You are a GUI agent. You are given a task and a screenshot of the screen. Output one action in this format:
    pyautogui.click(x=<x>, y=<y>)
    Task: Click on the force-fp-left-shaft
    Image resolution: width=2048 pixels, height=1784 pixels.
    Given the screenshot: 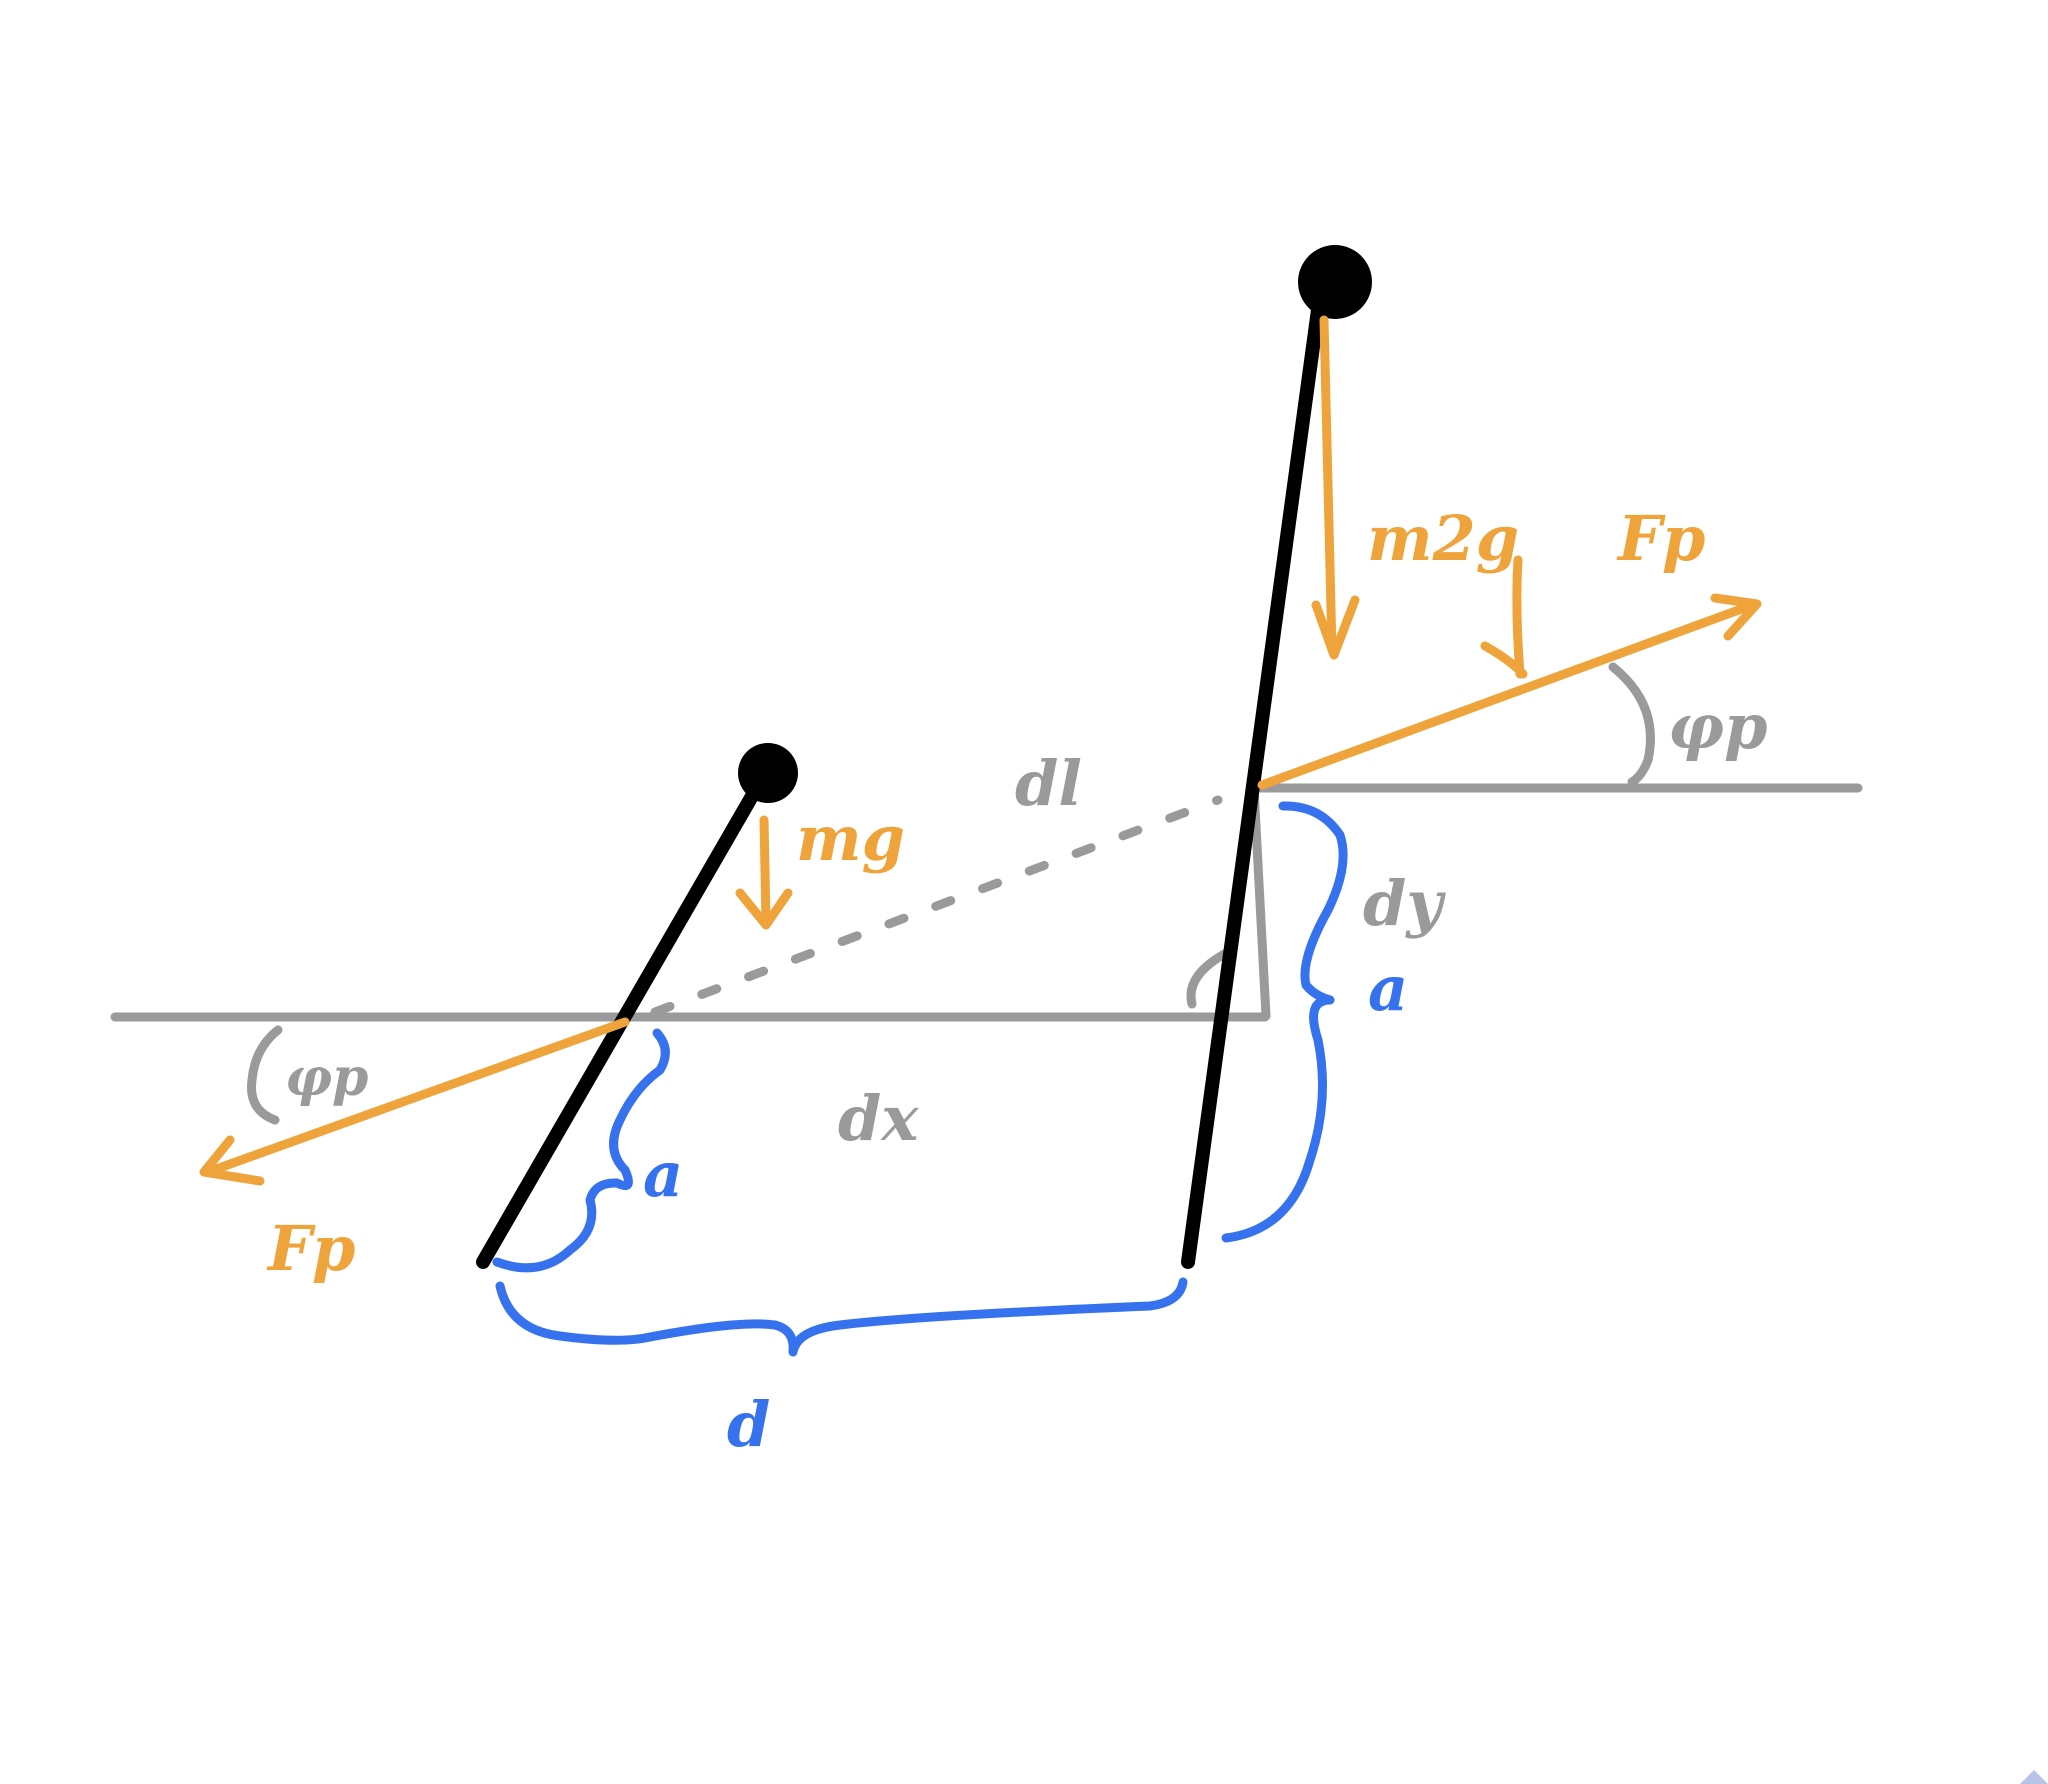 What is the action you would take?
    pyautogui.click(x=416, y=1097)
    